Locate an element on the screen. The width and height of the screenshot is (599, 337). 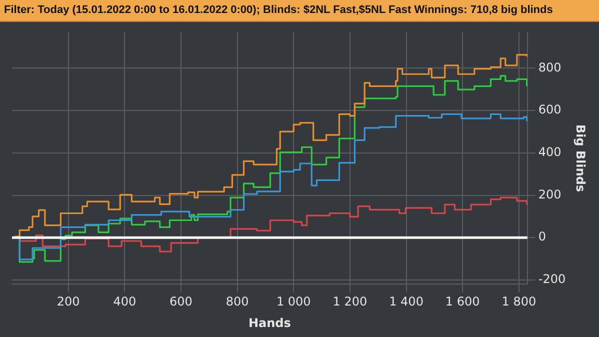
y-tick-label: -200 is located at coordinates (552, 279).